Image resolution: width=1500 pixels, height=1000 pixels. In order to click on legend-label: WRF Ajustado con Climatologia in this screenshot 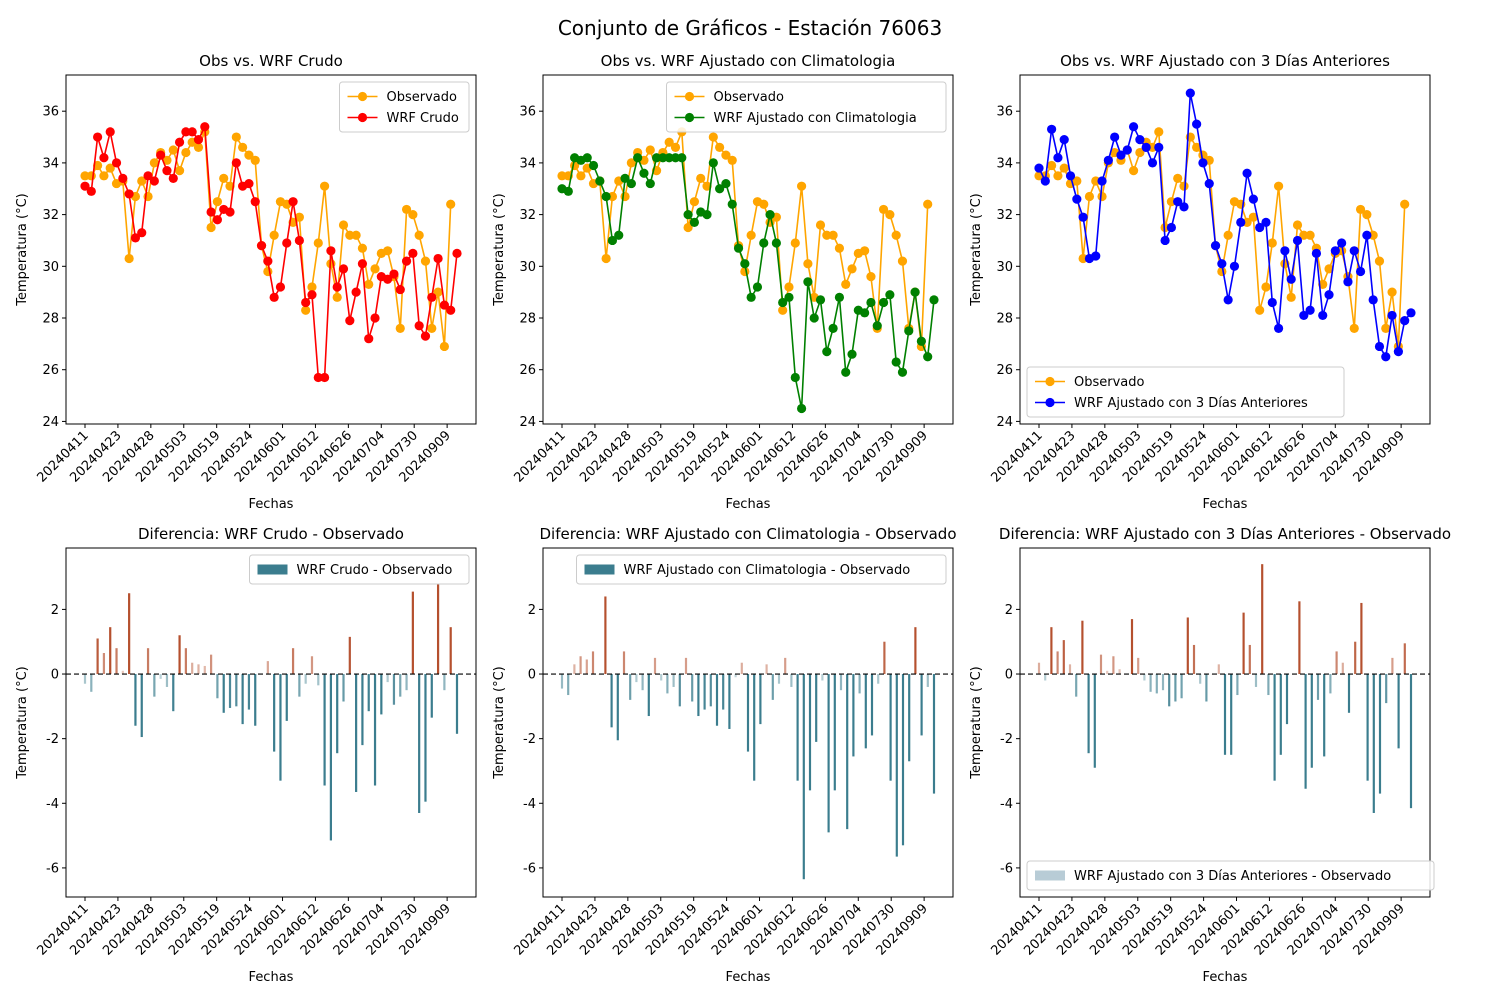, I will do `click(815, 118)`.